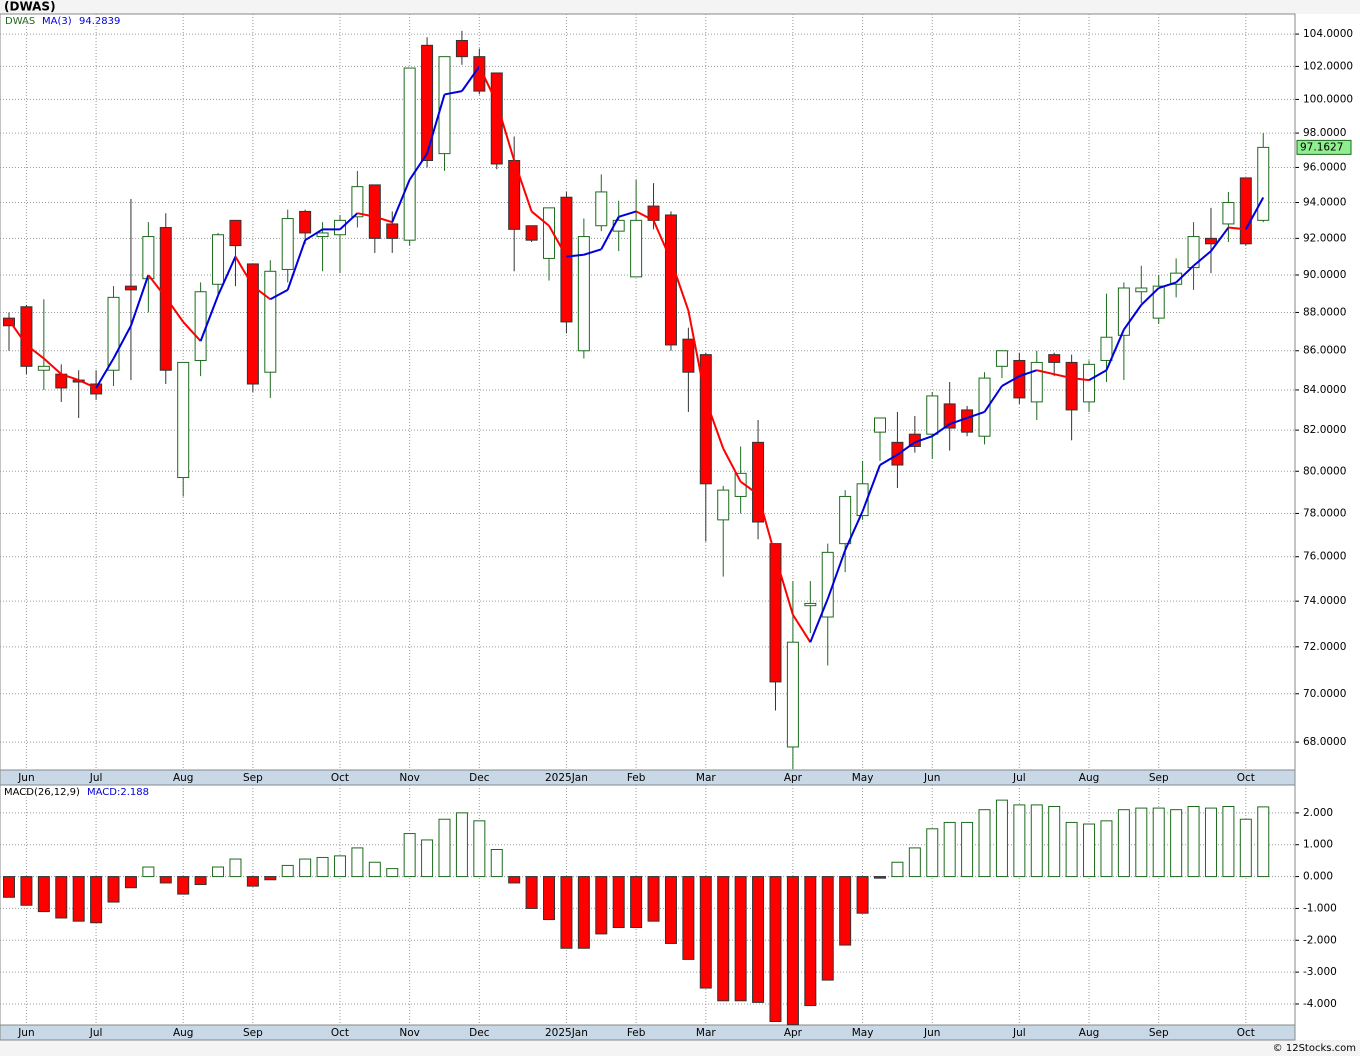 The image size is (1360, 1060). I want to click on y-tick-label: 1.000, so click(1318, 845).